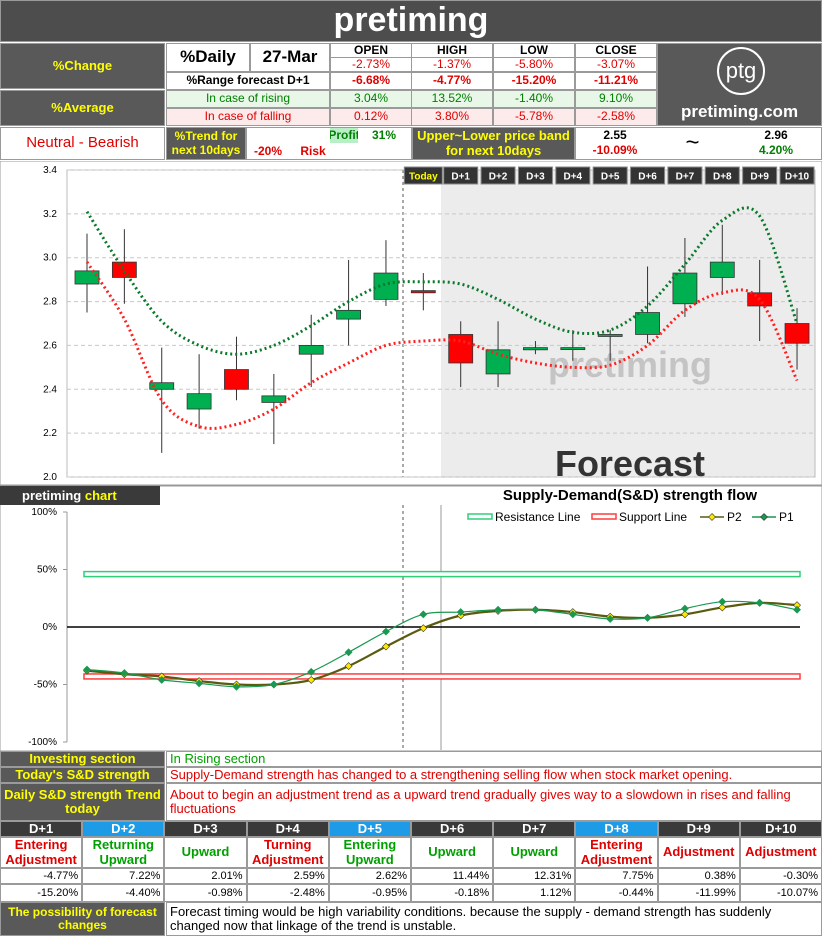 The image size is (822, 936). What do you see at coordinates (287, 829) in the screenshot?
I see `day-header: D+4` at bounding box center [287, 829].